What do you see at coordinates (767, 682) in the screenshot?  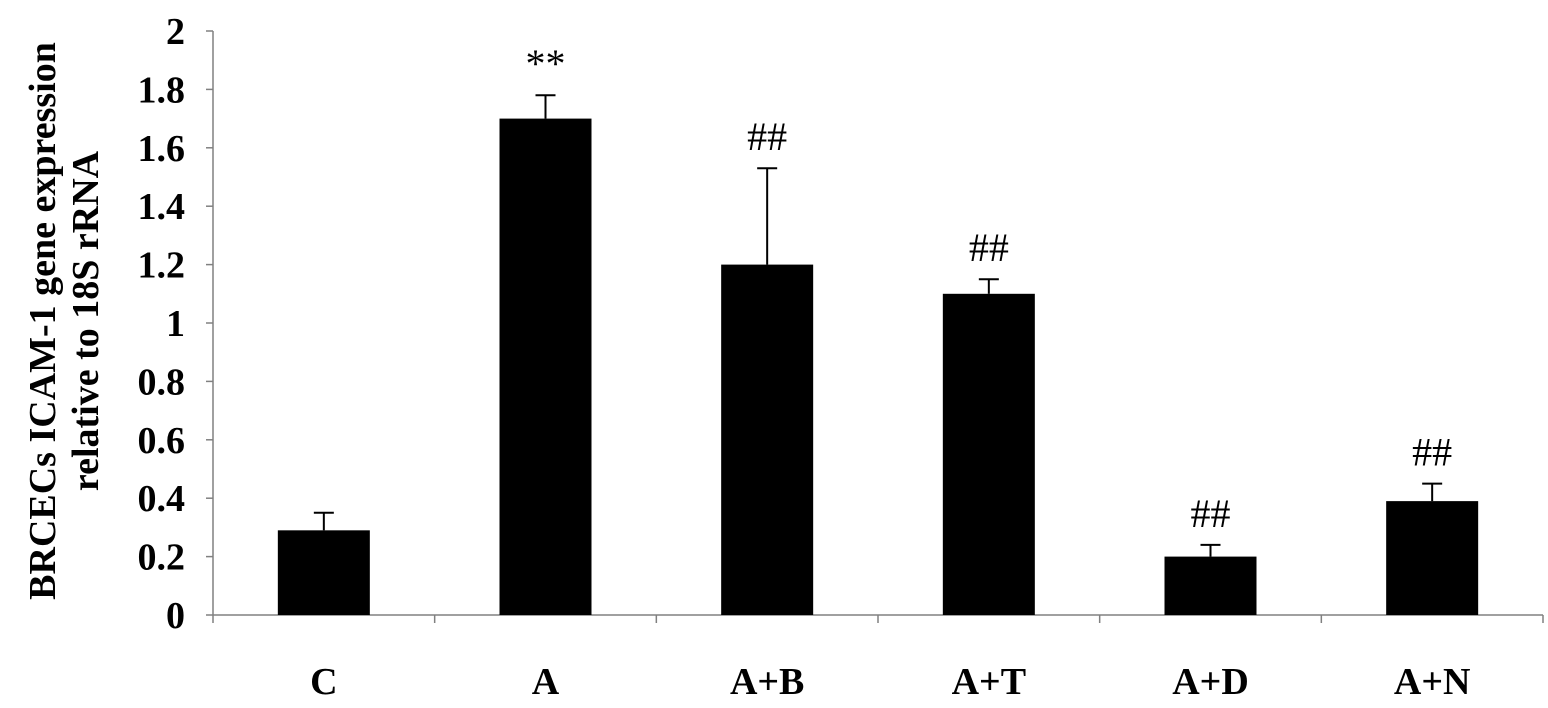 I see `x-category-label: A+B` at bounding box center [767, 682].